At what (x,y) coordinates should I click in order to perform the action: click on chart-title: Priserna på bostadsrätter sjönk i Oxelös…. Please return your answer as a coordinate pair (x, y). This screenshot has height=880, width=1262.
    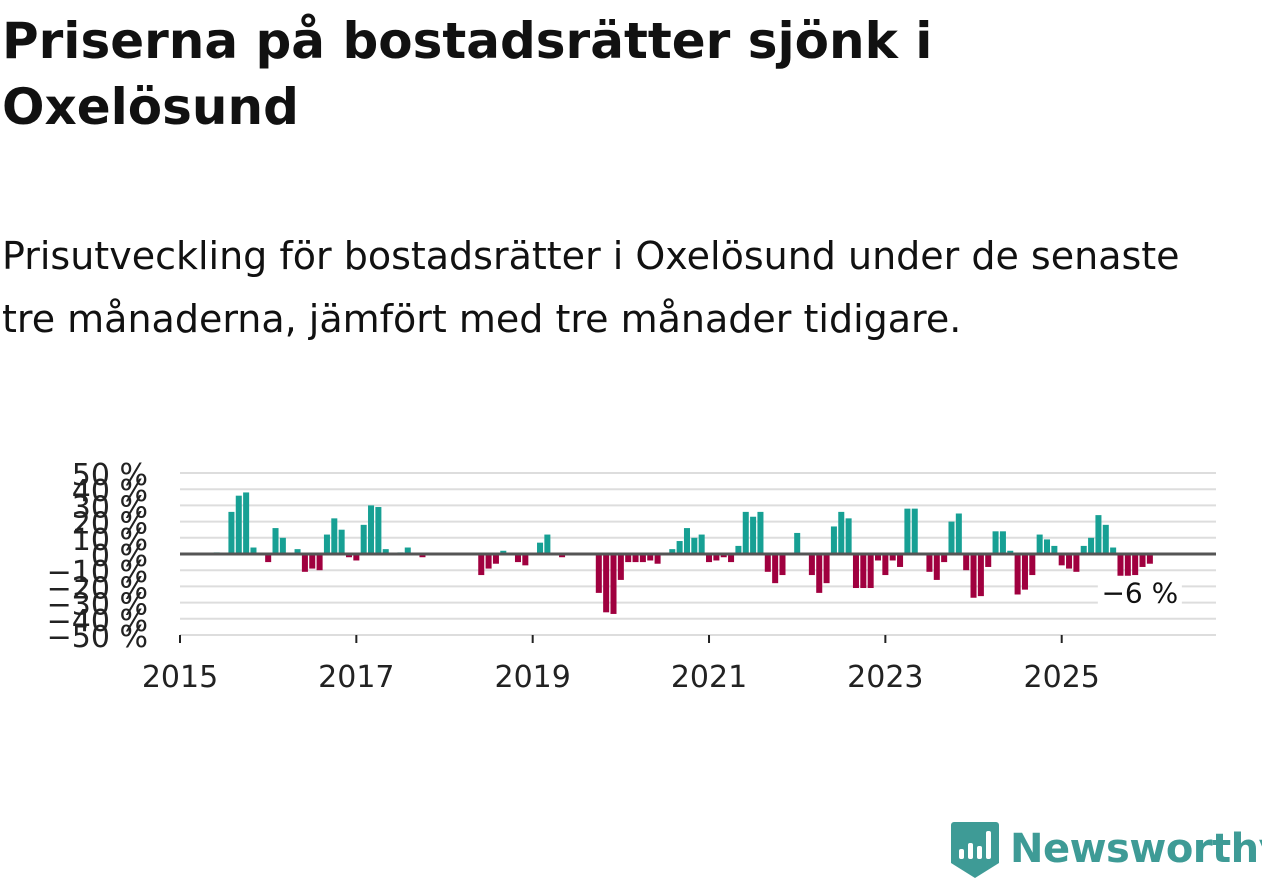
    Looking at the image, I should click on (467, 74).